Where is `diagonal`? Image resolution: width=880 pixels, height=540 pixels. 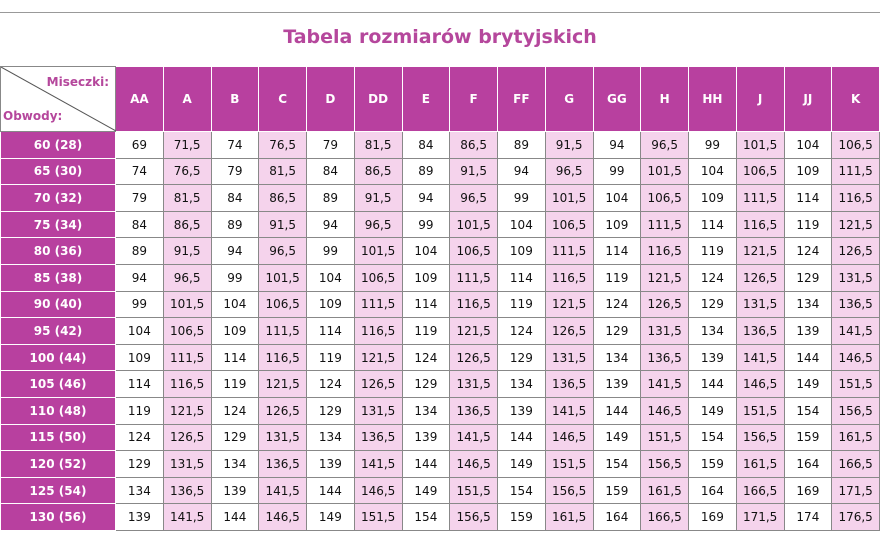 diagonal is located at coordinates (58, 99).